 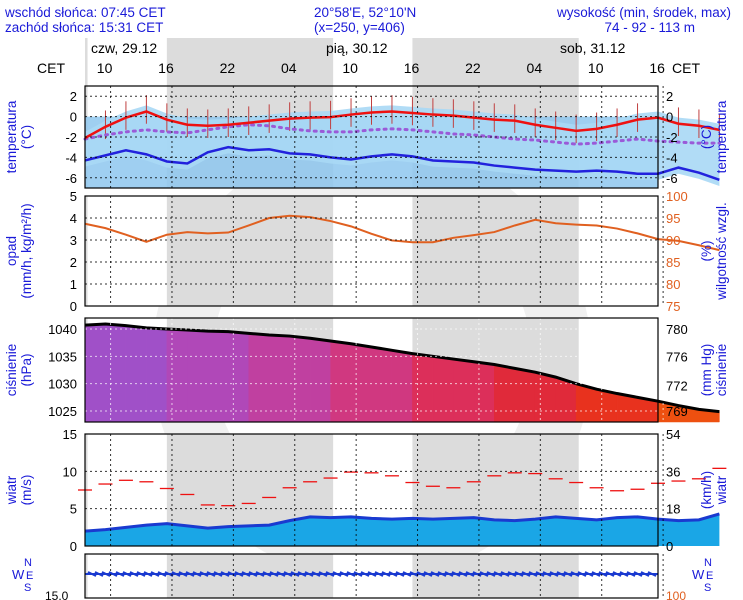 What do you see at coordinates (73, 117) in the screenshot?
I see `temp-ytick-left: 0` at bounding box center [73, 117].